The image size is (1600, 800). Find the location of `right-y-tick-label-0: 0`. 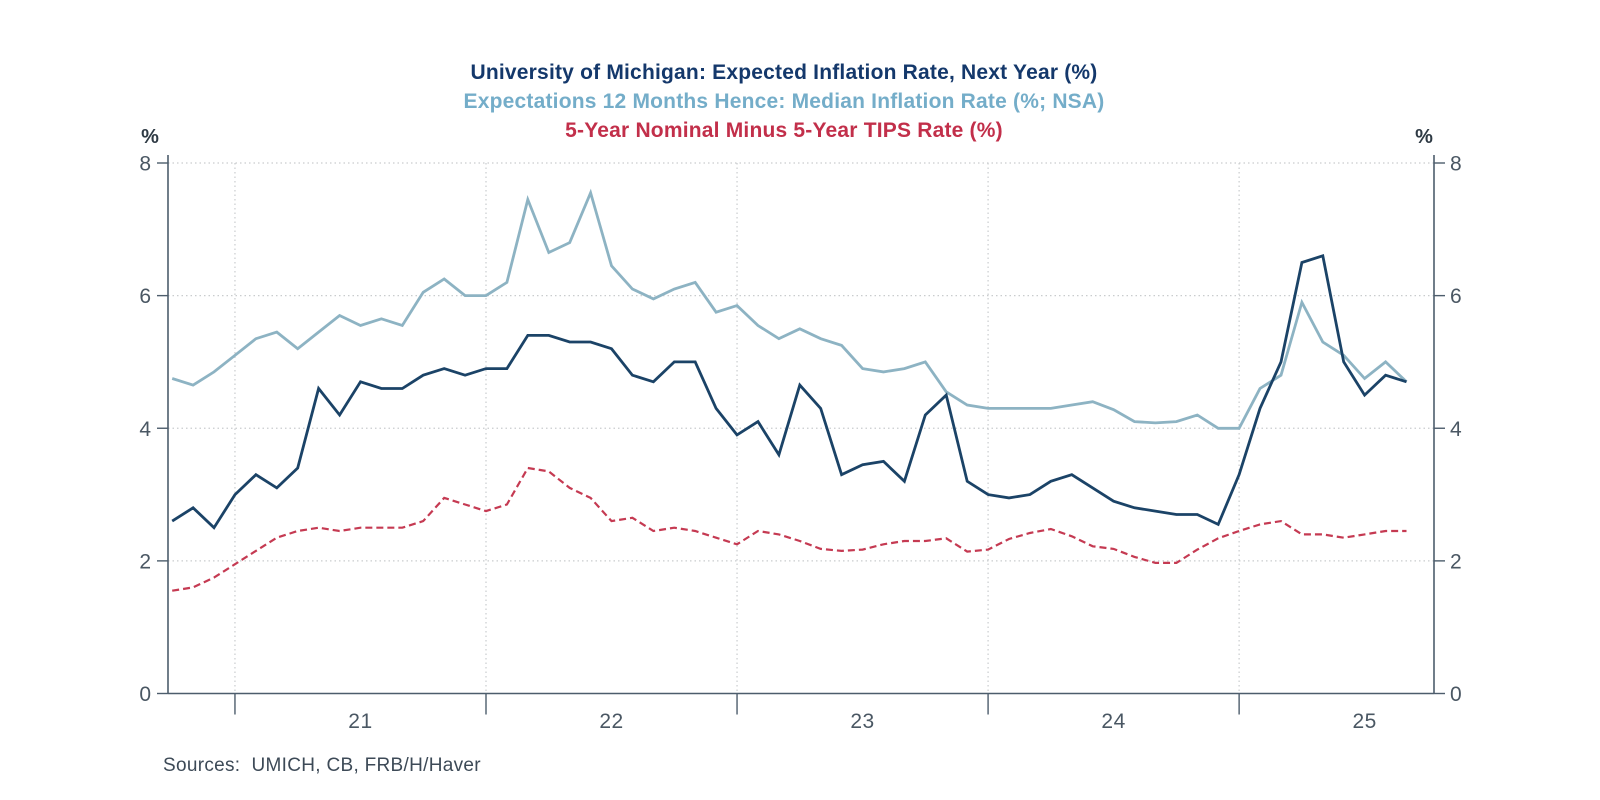

right-y-tick-label-0: 0 is located at coordinates (1456, 694).